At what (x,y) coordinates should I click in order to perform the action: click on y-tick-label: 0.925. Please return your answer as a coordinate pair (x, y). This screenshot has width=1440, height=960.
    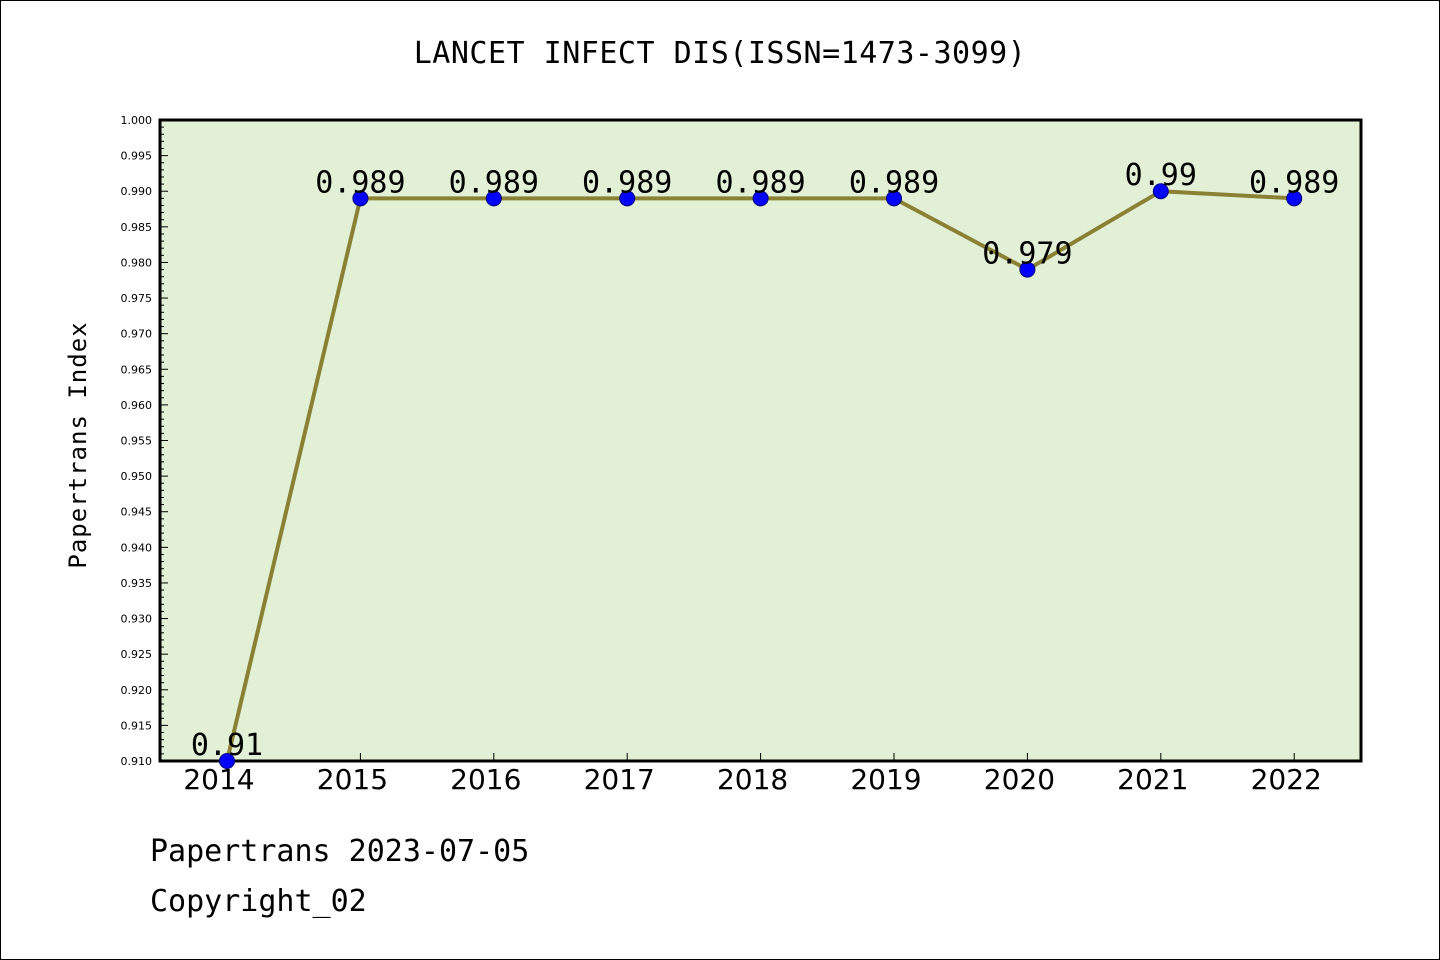
    Looking at the image, I should click on (137, 654).